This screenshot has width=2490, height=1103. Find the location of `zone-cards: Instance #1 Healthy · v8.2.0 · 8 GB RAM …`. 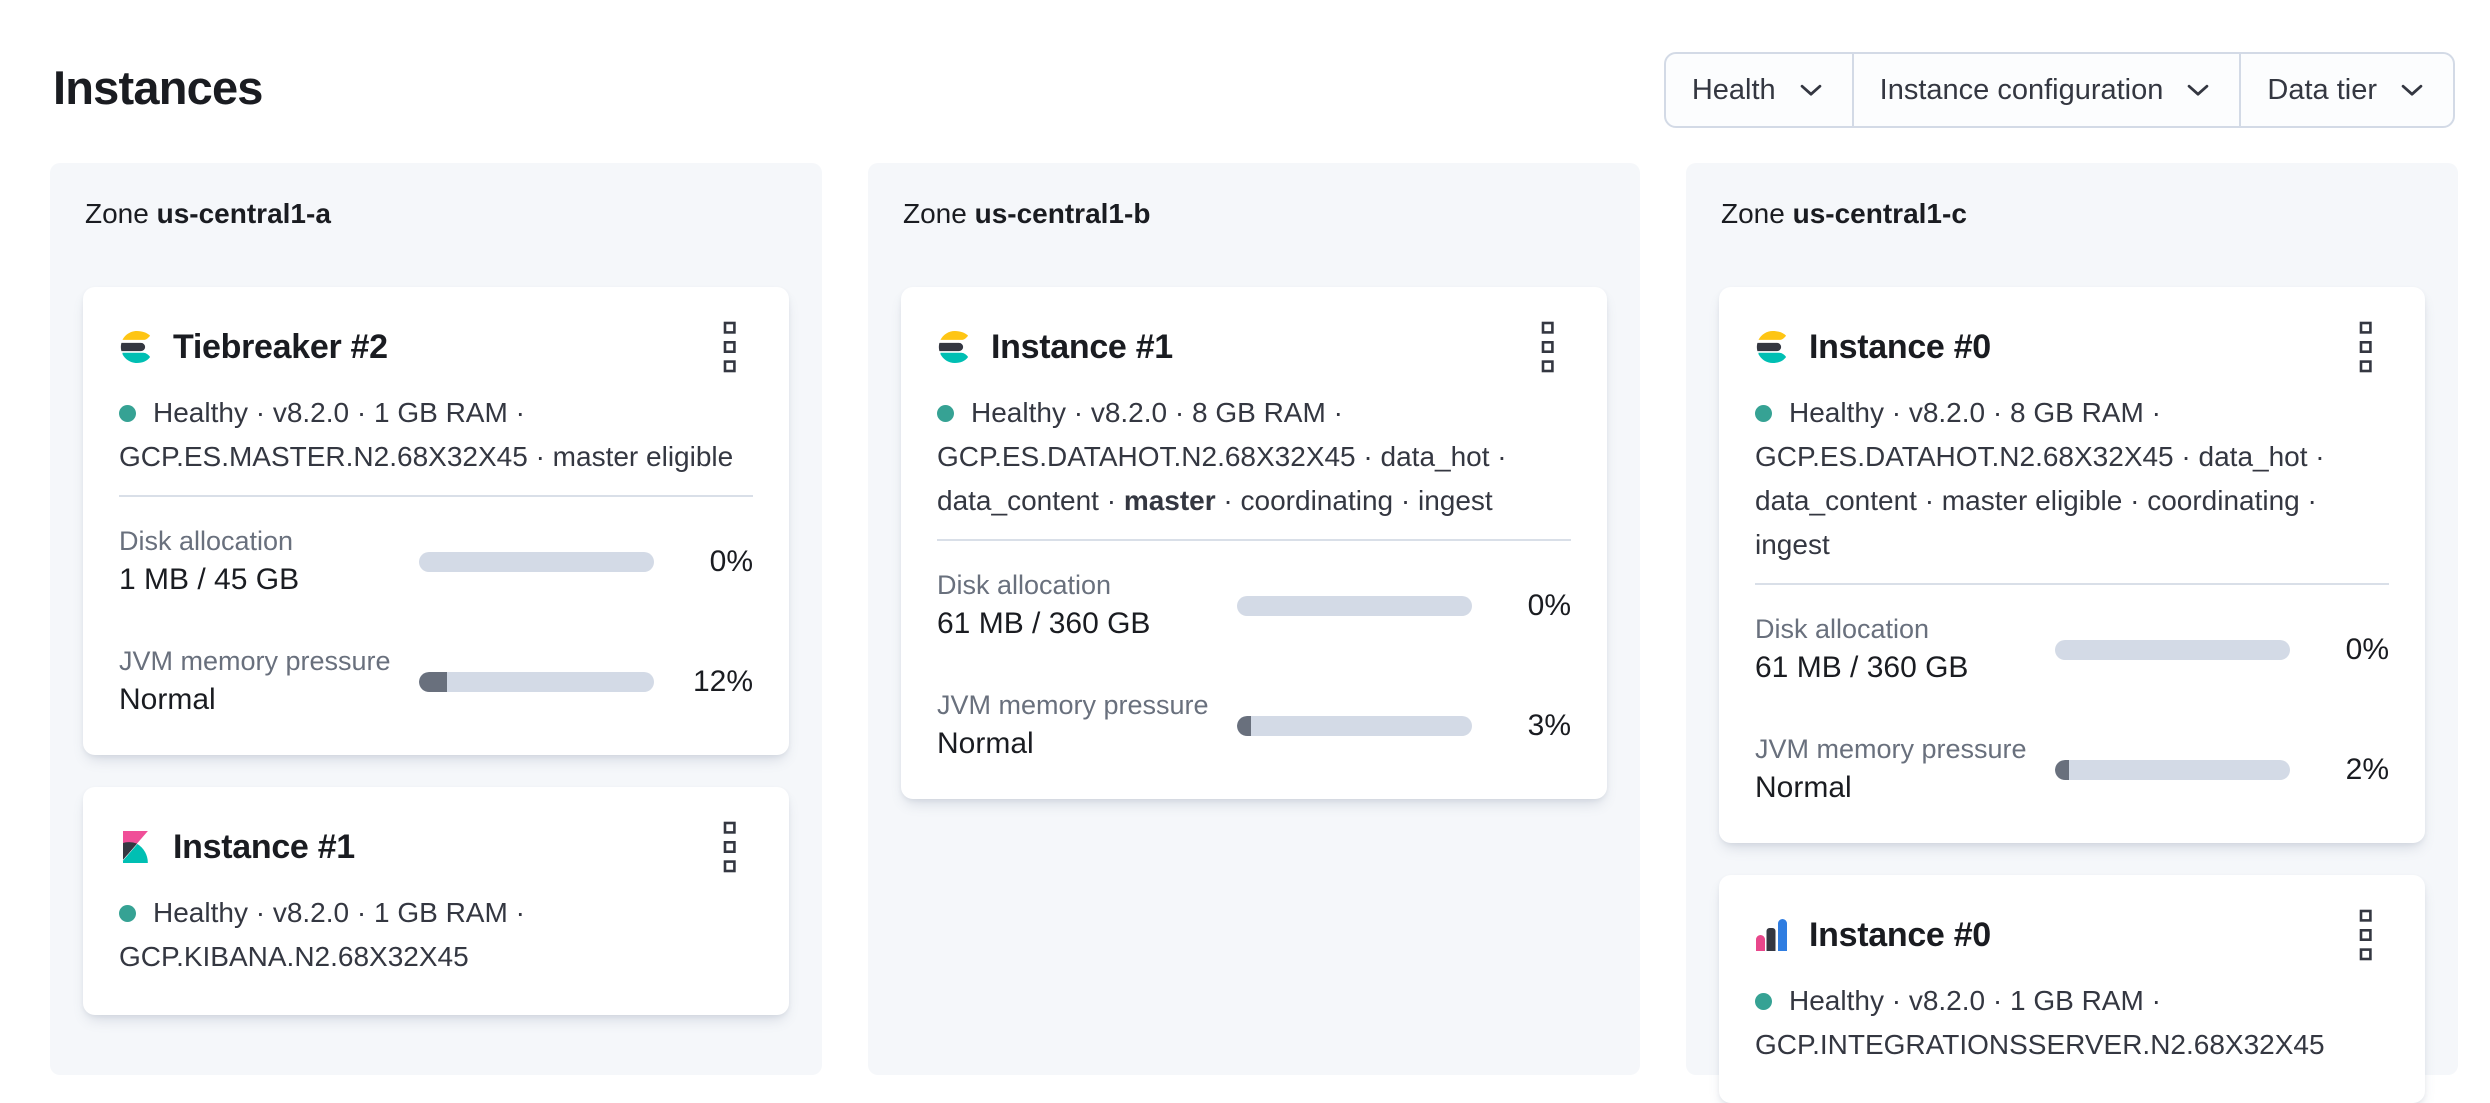

zone-cards: Instance #1 Healthy · v8.2.0 · 8 GB RAM … is located at coordinates (1254, 543).